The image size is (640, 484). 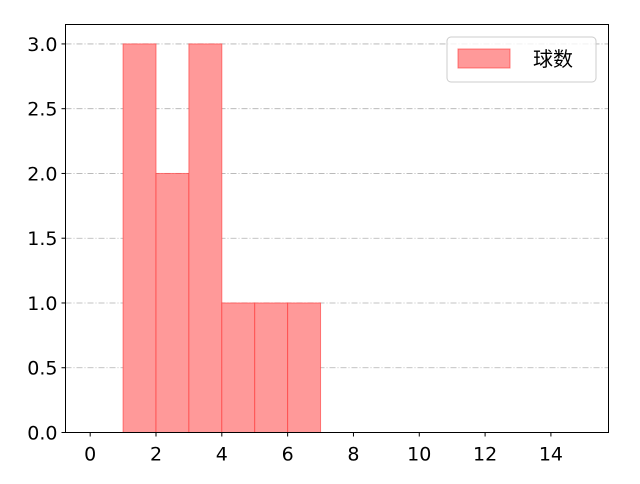 I want to click on y-tick-label: 2.0, so click(x=42, y=174).